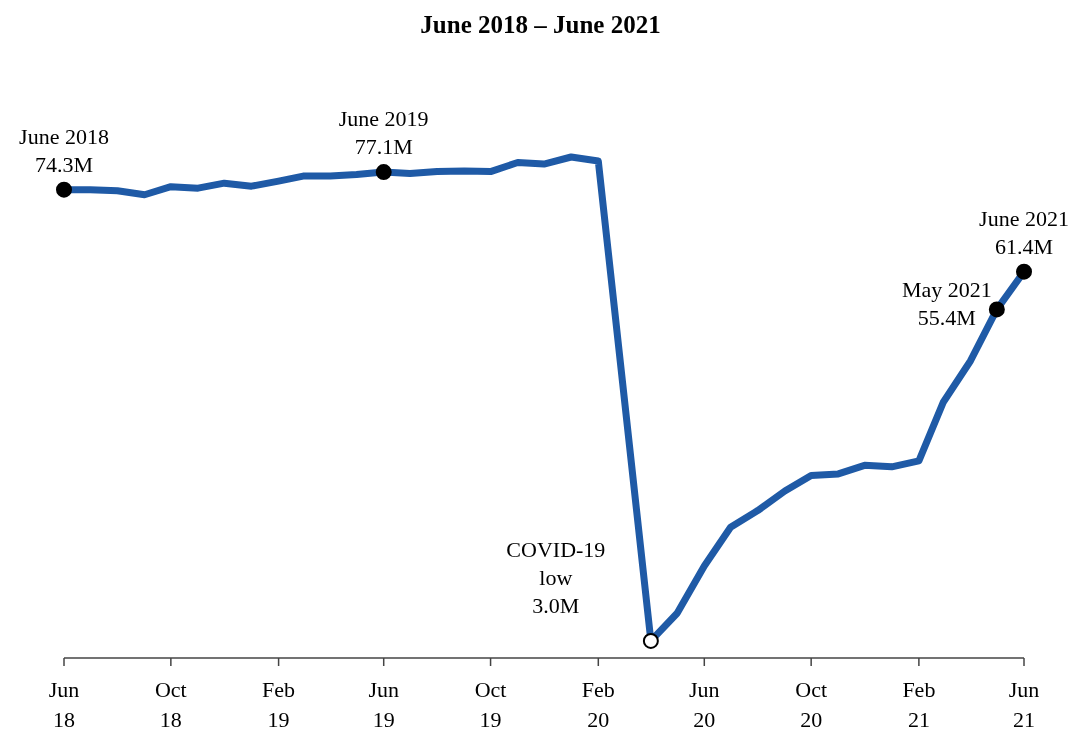 This screenshot has height=735, width=1081. I want to click on annotation: COVID-19 low 3.0M, so click(556, 577).